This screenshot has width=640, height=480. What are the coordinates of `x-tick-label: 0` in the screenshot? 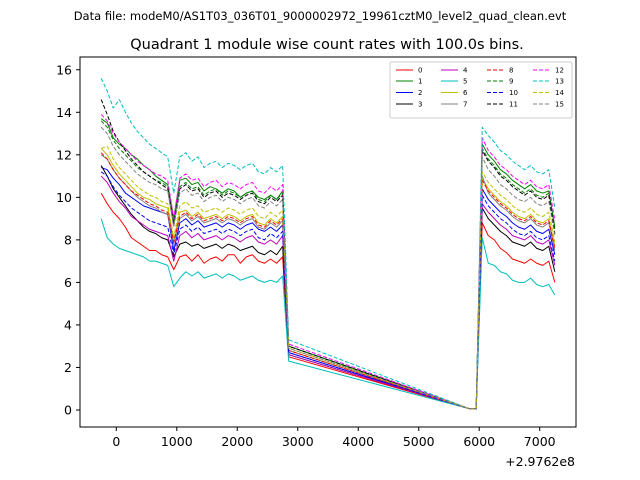 It's located at (116, 441).